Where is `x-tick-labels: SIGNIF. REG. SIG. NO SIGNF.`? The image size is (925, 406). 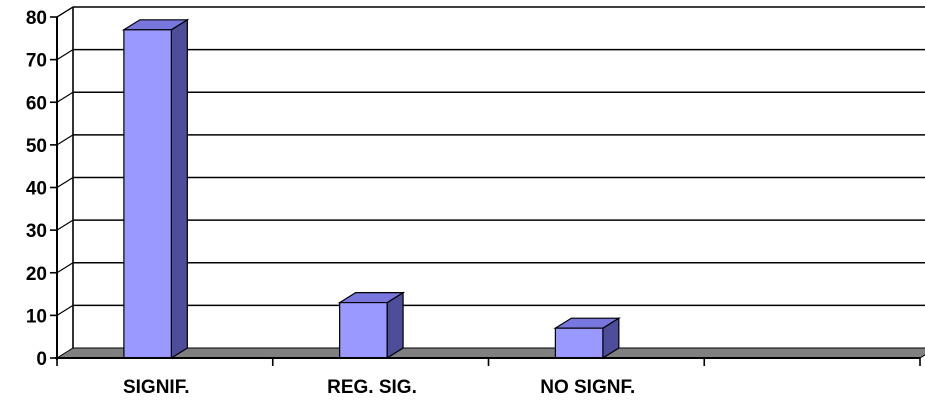 x-tick-labels: SIGNIF. REG. SIG. NO SIGNF. is located at coordinates (379, 387).